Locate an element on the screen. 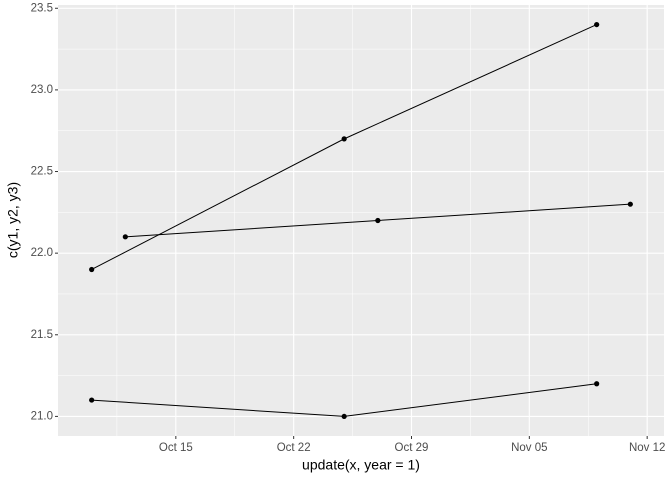 The width and height of the screenshot is (672, 480). y-tick-label: 21.5 is located at coordinates (42, 335).